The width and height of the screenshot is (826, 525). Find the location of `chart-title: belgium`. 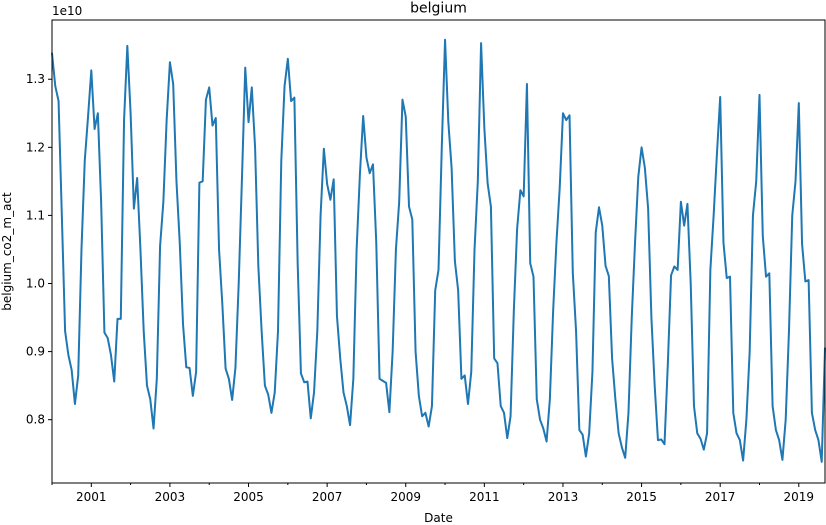

chart-title: belgium is located at coordinates (438, 9).